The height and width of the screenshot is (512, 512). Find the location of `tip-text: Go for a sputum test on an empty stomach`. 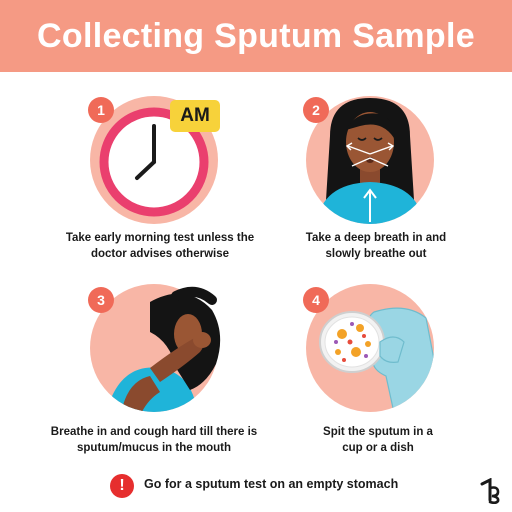

tip-text: Go for a sputum test on an empty stomach is located at coordinates (271, 484).